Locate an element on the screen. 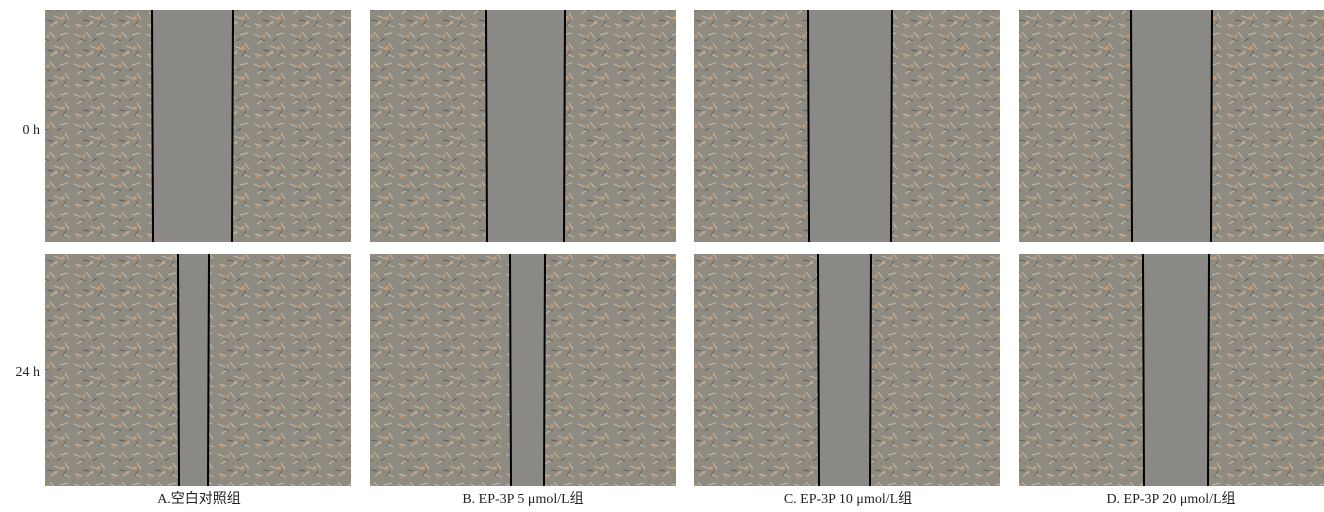 The height and width of the screenshot is (512, 1324). row-label: 0 h is located at coordinates (32, 130).